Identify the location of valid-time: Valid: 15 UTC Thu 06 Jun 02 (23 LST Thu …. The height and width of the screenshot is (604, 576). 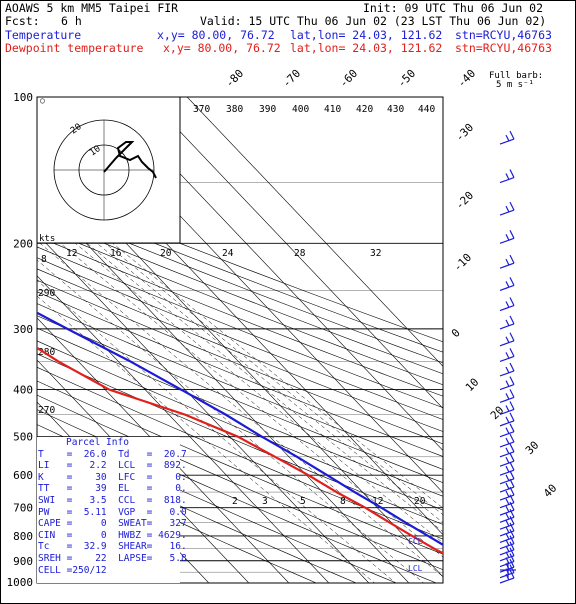
(373, 21).